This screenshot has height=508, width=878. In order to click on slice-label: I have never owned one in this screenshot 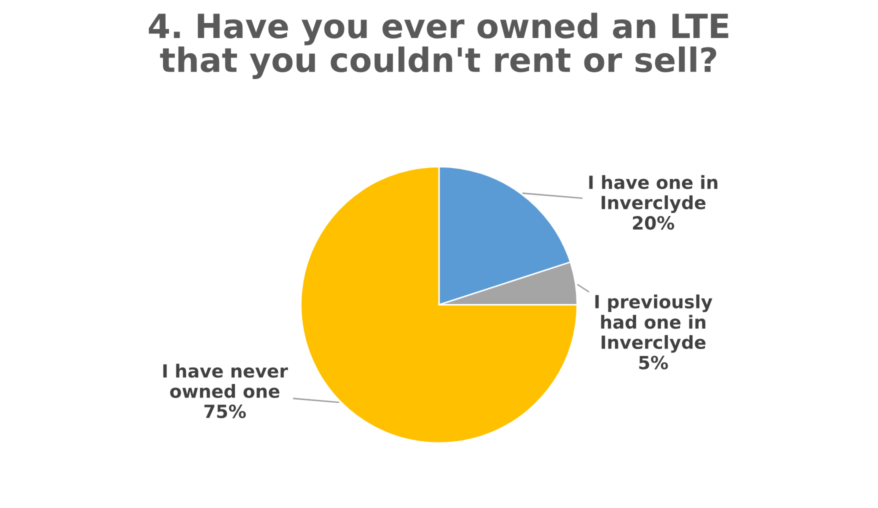, I will do `click(225, 381)`.